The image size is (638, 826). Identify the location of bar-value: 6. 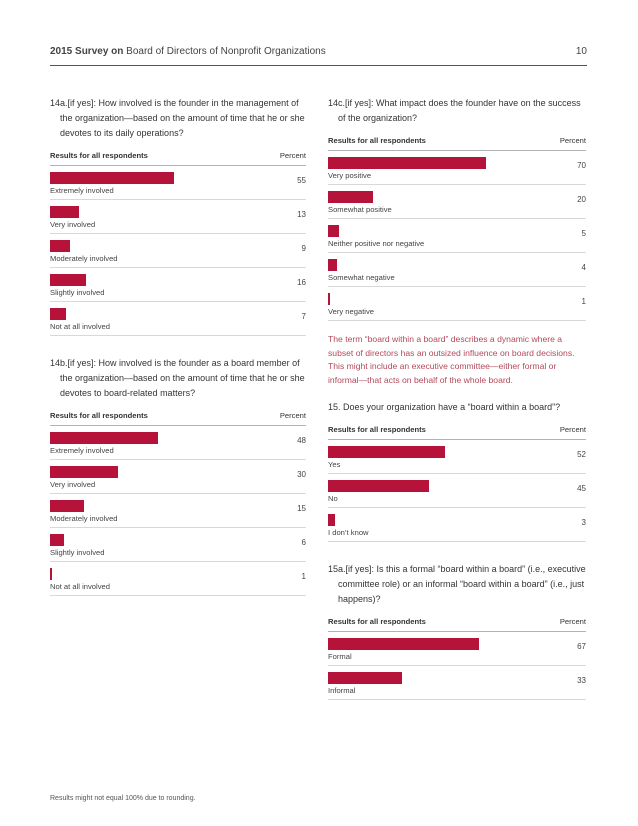
(303, 542).